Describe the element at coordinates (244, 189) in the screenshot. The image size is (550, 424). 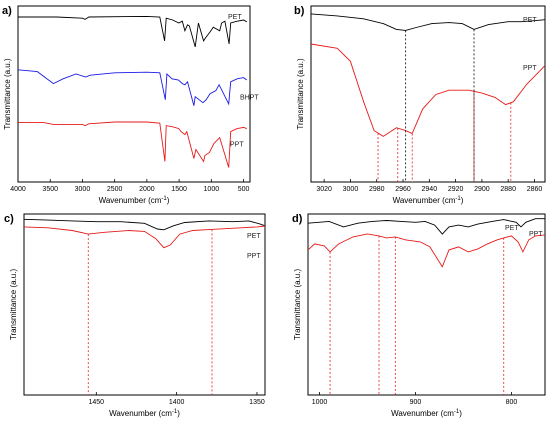
I see `x-tick-label: 500` at that location.